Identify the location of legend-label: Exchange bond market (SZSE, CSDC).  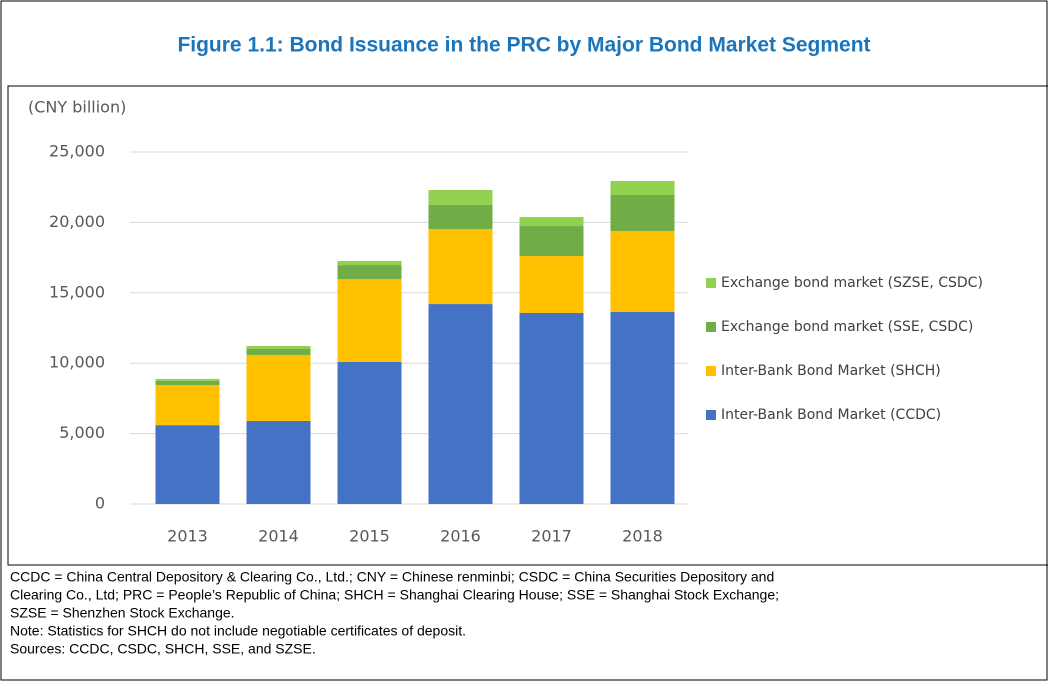
(852, 283).